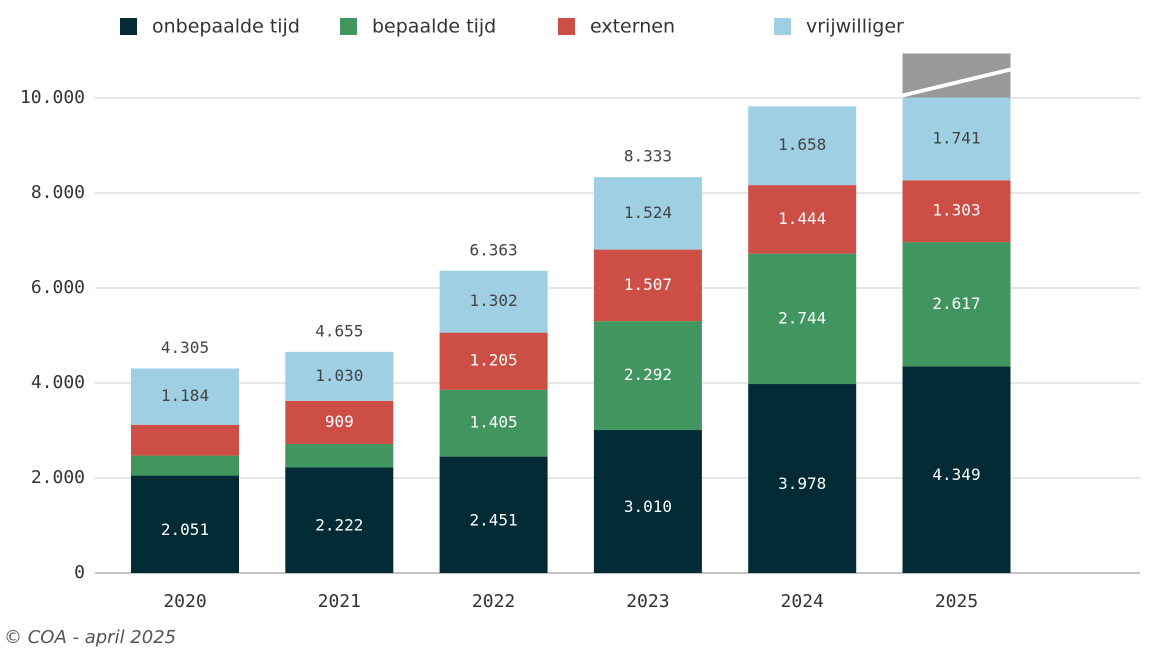 The height and width of the screenshot is (654, 1160). What do you see at coordinates (58, 287) in the screenshot?
I see `y-tick-label: 6.000` at bounding box center [58, 287].